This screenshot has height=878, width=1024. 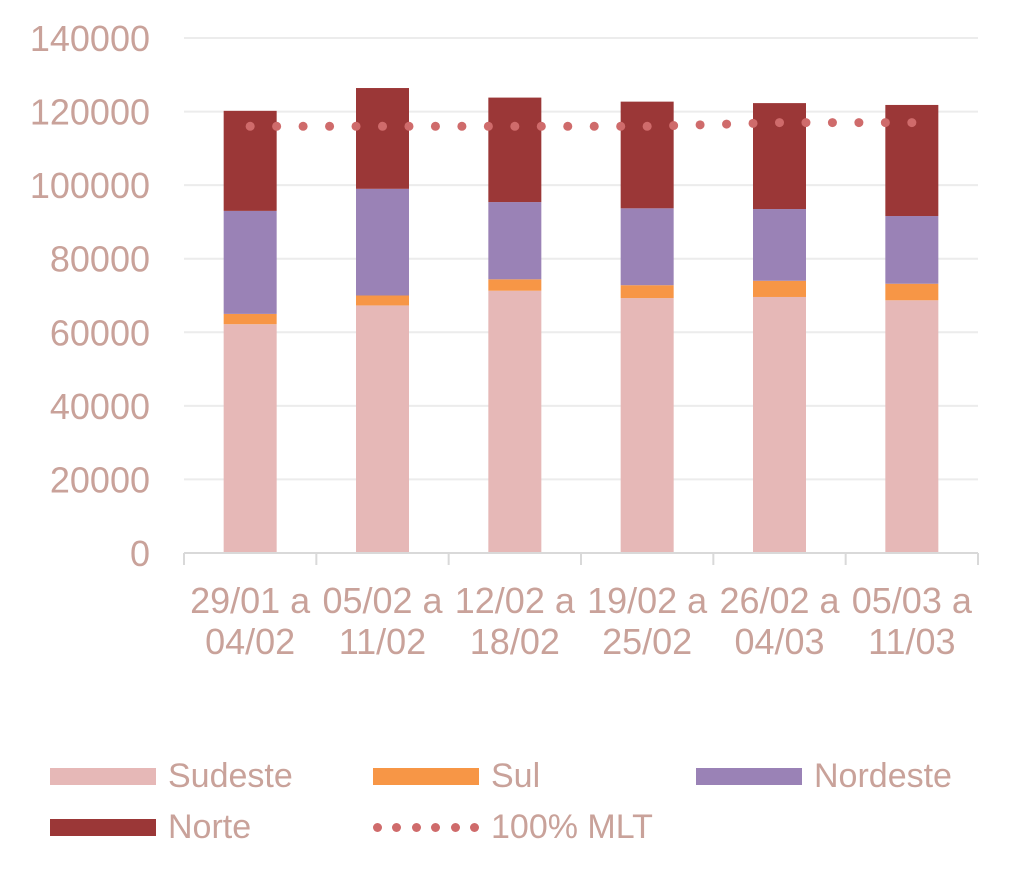 I want to click on y-tick-label: 60000, so click(x=100, y=332).